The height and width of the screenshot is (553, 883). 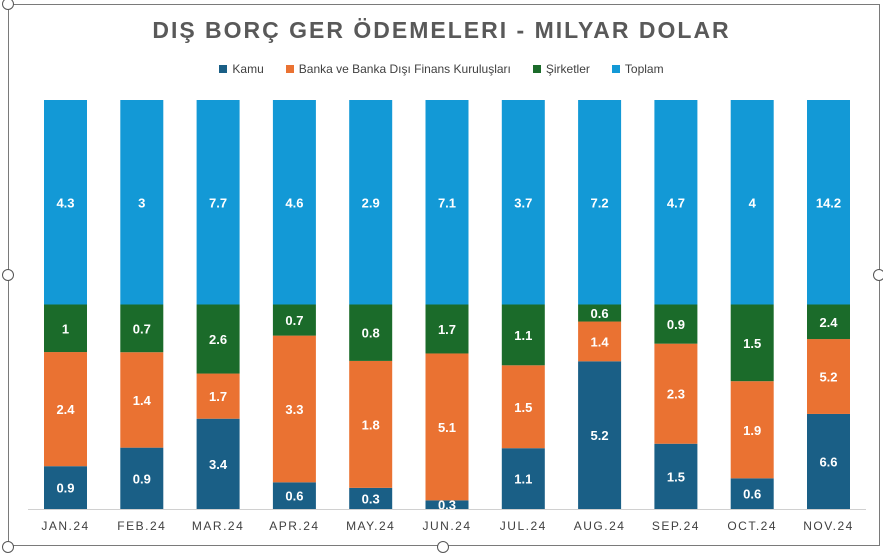 I want to click on bar-segment-MAR.24-0, so click(x=218, y=463).